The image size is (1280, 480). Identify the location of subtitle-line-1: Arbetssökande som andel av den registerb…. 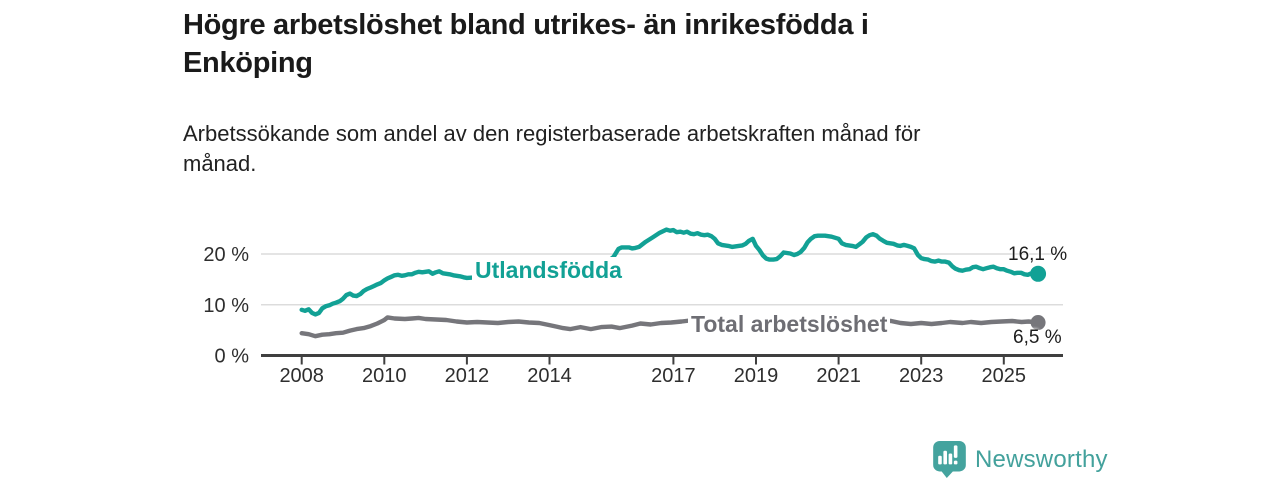
(552, 133).